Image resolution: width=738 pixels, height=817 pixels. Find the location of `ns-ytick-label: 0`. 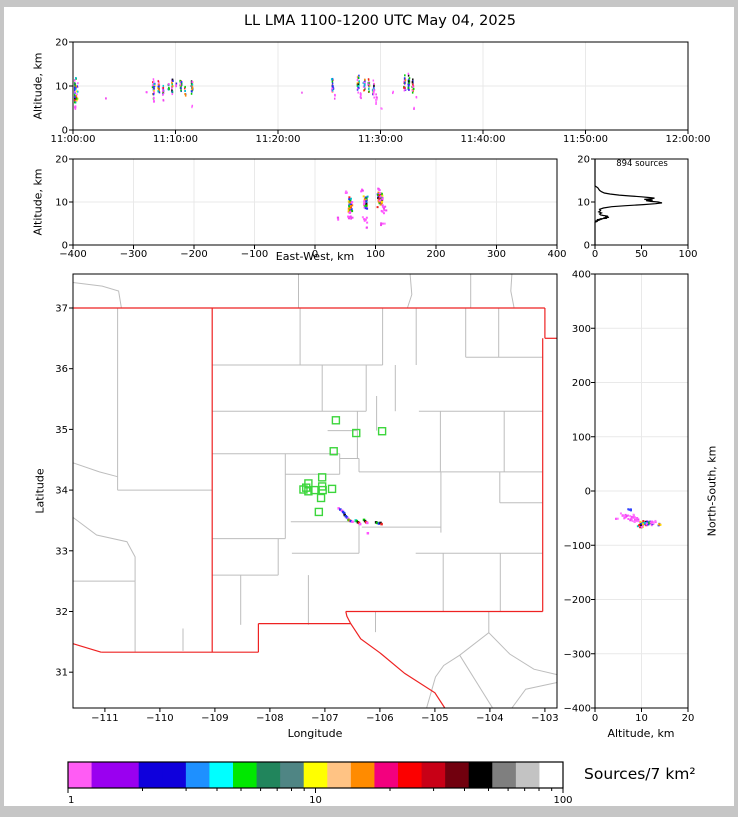

ns-ytick-label: 0 is located at coordinates (588, 492).